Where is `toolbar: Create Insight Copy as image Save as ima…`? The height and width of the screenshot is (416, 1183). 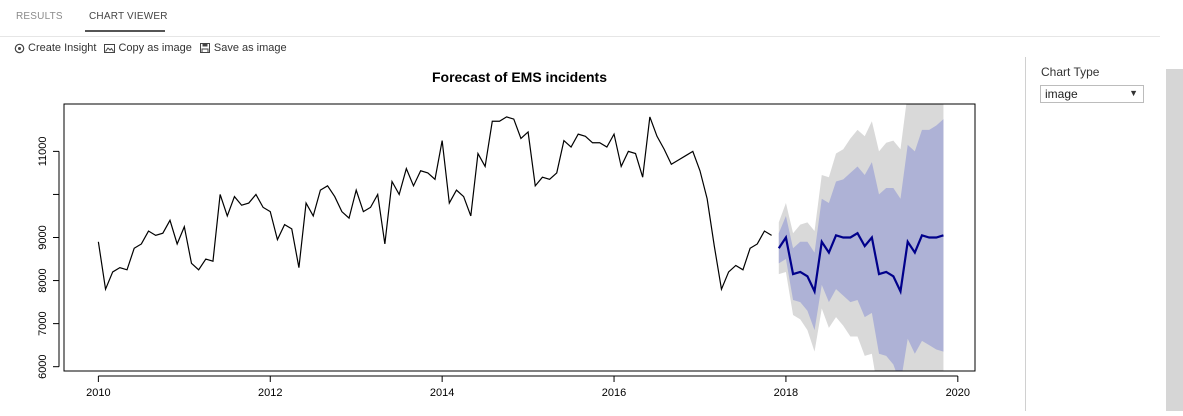
toolbar: Create Insight Copy as image Save as ima… is located at coordinates (150, 48).